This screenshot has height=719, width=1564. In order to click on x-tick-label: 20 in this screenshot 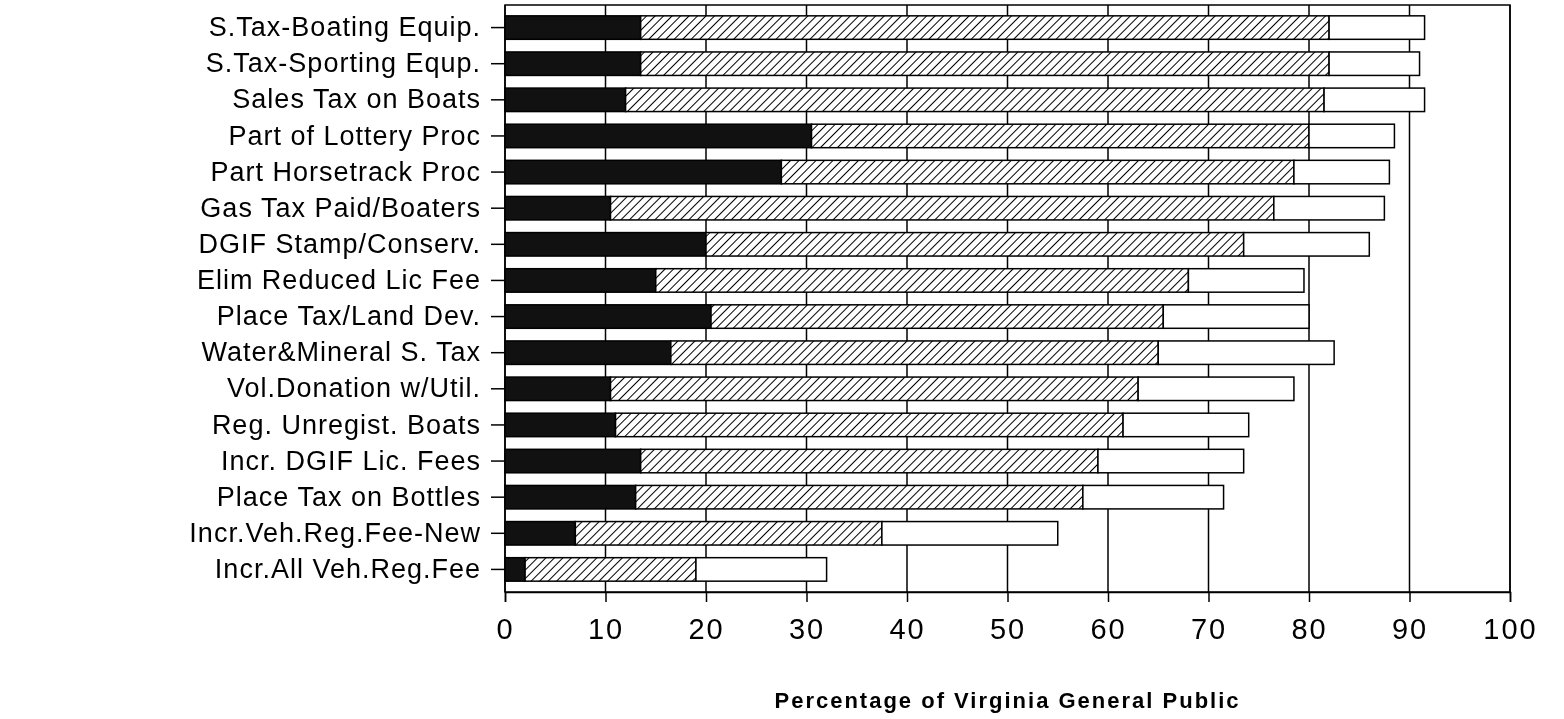, I will do `click(706, 628)`.